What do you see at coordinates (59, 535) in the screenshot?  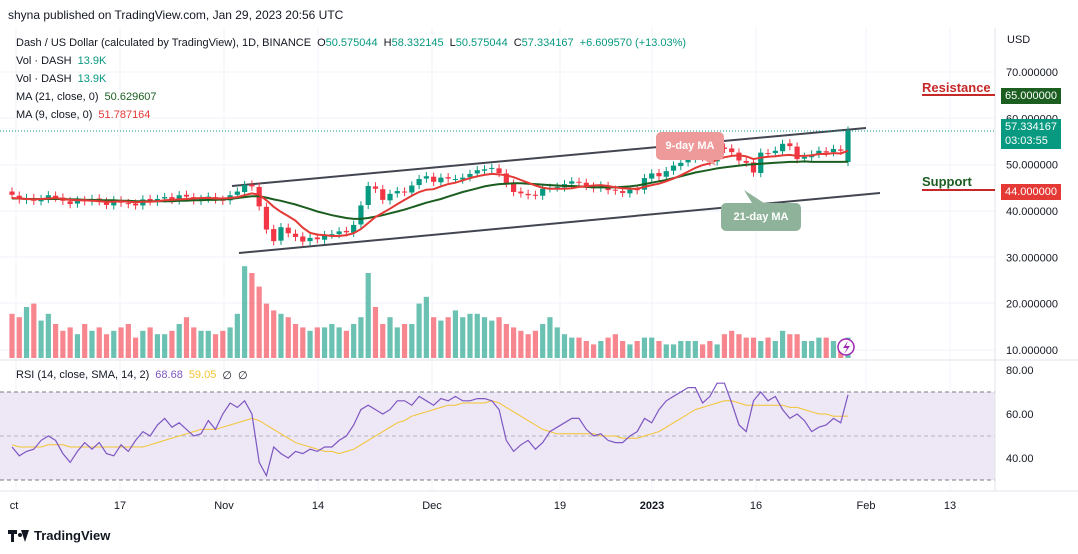 I see `tradingview-logo: TradingView` at bounding box center [59, 535].